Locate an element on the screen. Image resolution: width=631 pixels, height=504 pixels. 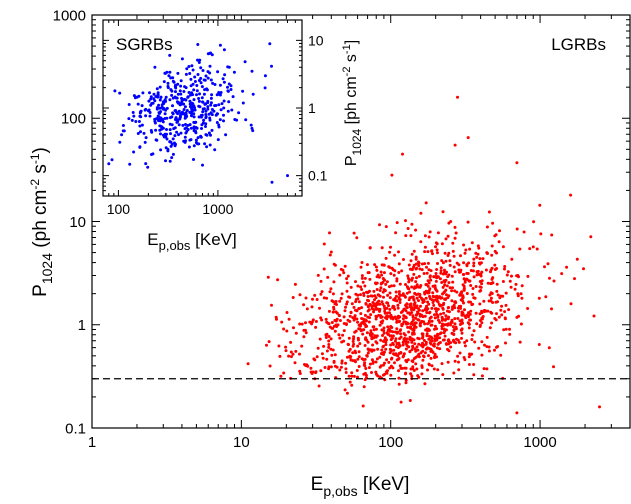
y-tick-label: 10 is located at coordinates (77, 222).